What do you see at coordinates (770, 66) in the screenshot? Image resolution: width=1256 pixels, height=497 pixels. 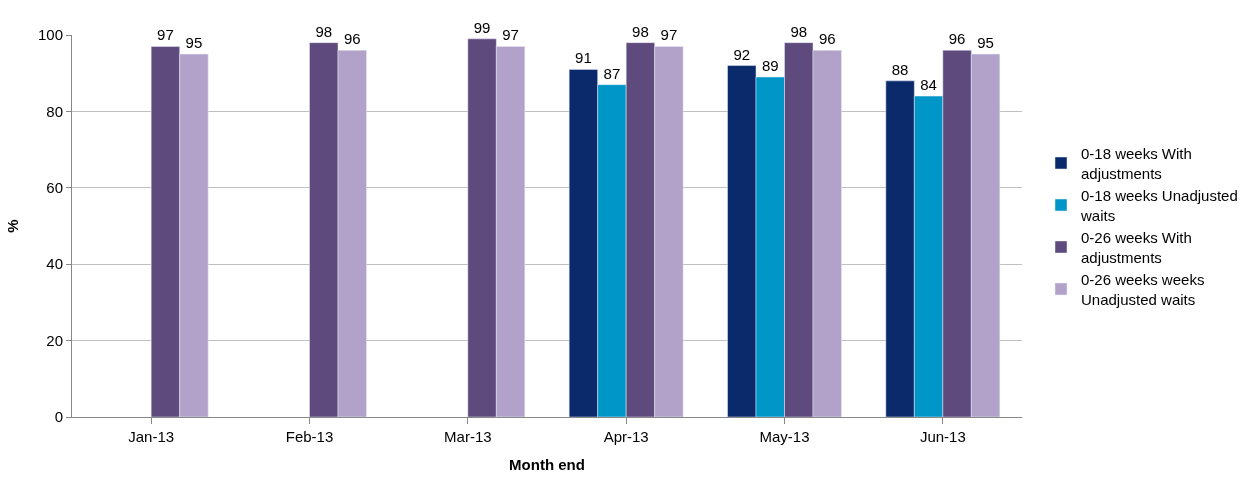 I see `data-label: 89` at bounding box center [770, 66].